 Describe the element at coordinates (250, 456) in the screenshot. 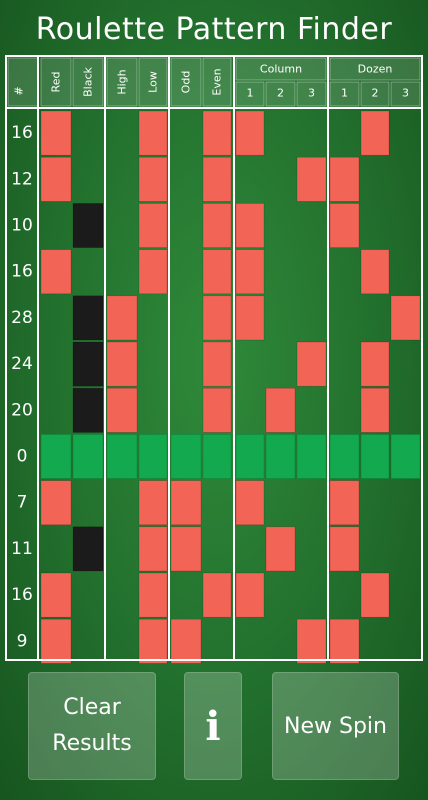

I see `zero-cell-c1` at that location.